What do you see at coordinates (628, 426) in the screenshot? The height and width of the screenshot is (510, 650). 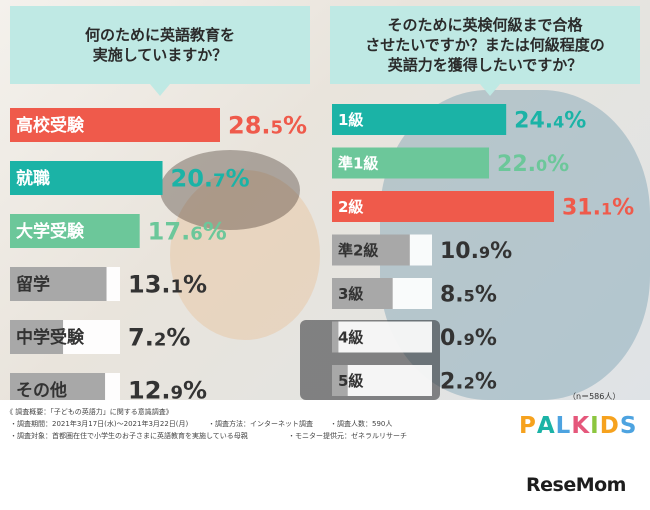 I see `palkids-letter: S` at bounding box center [628, 426].